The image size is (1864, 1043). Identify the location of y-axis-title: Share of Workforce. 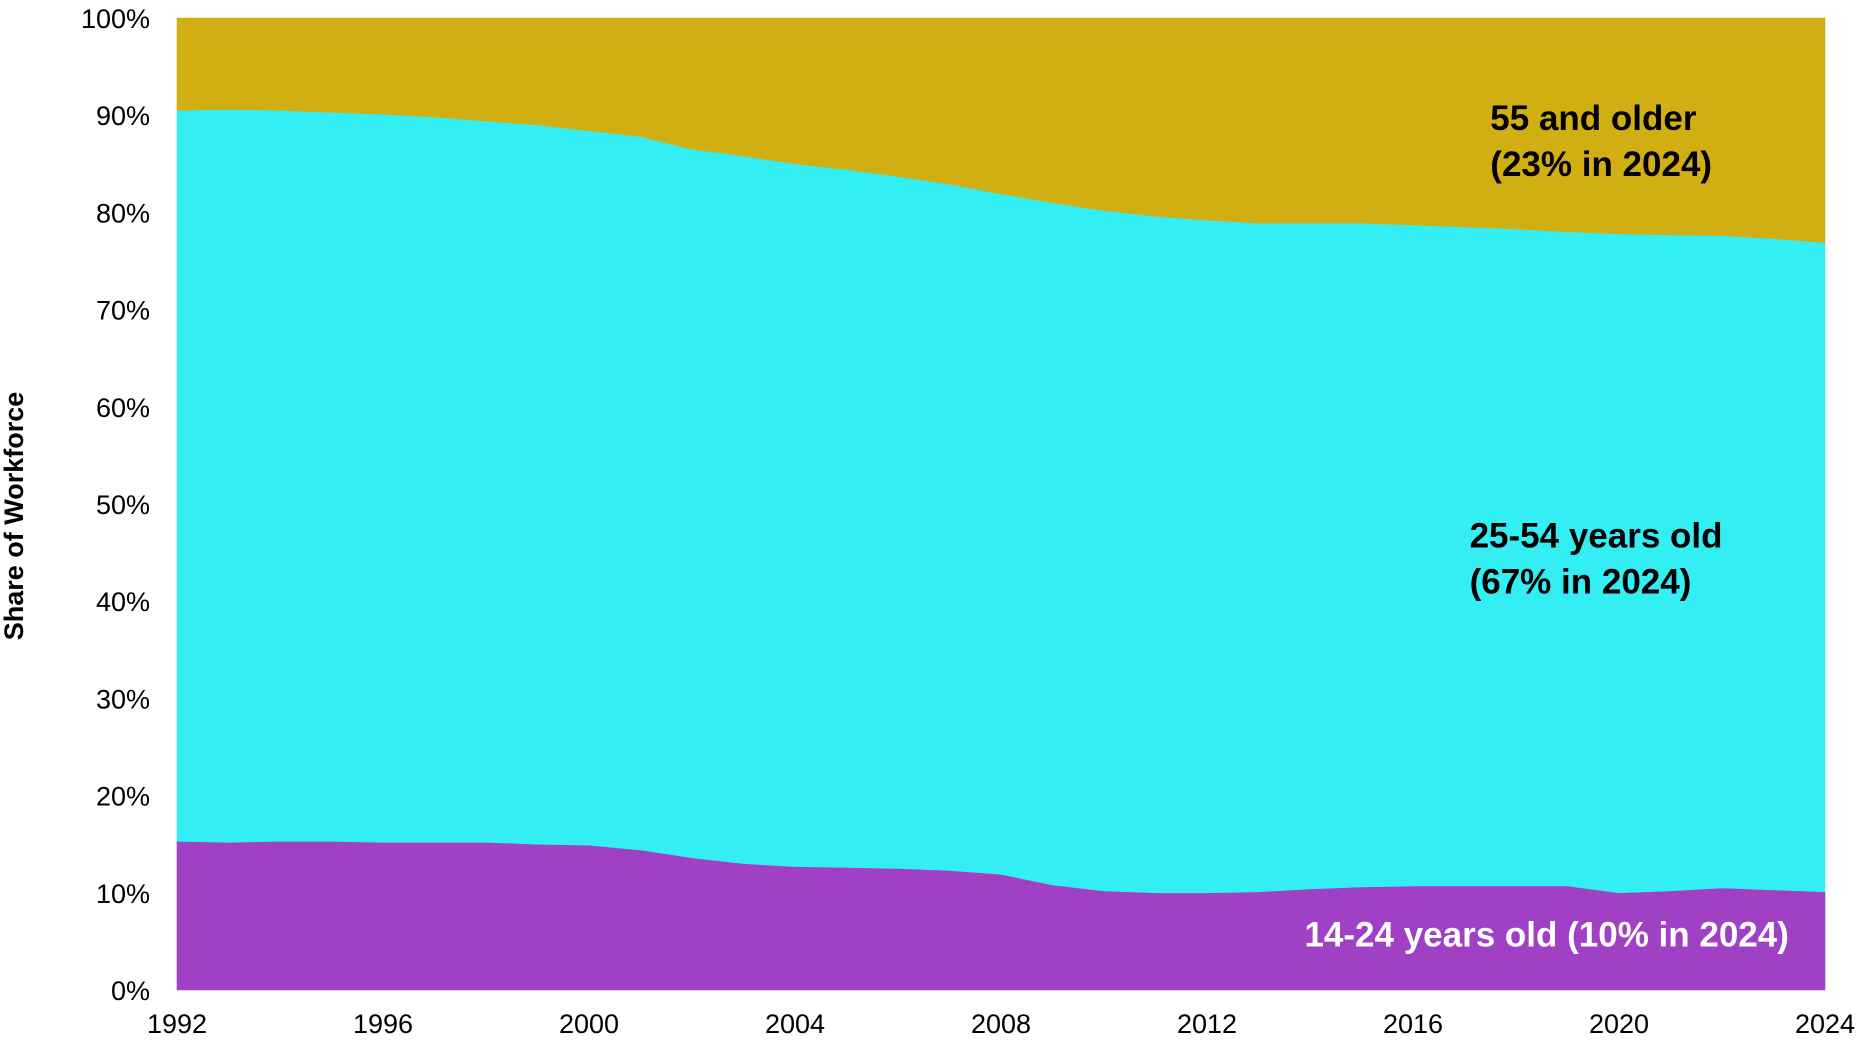
(14, 516).